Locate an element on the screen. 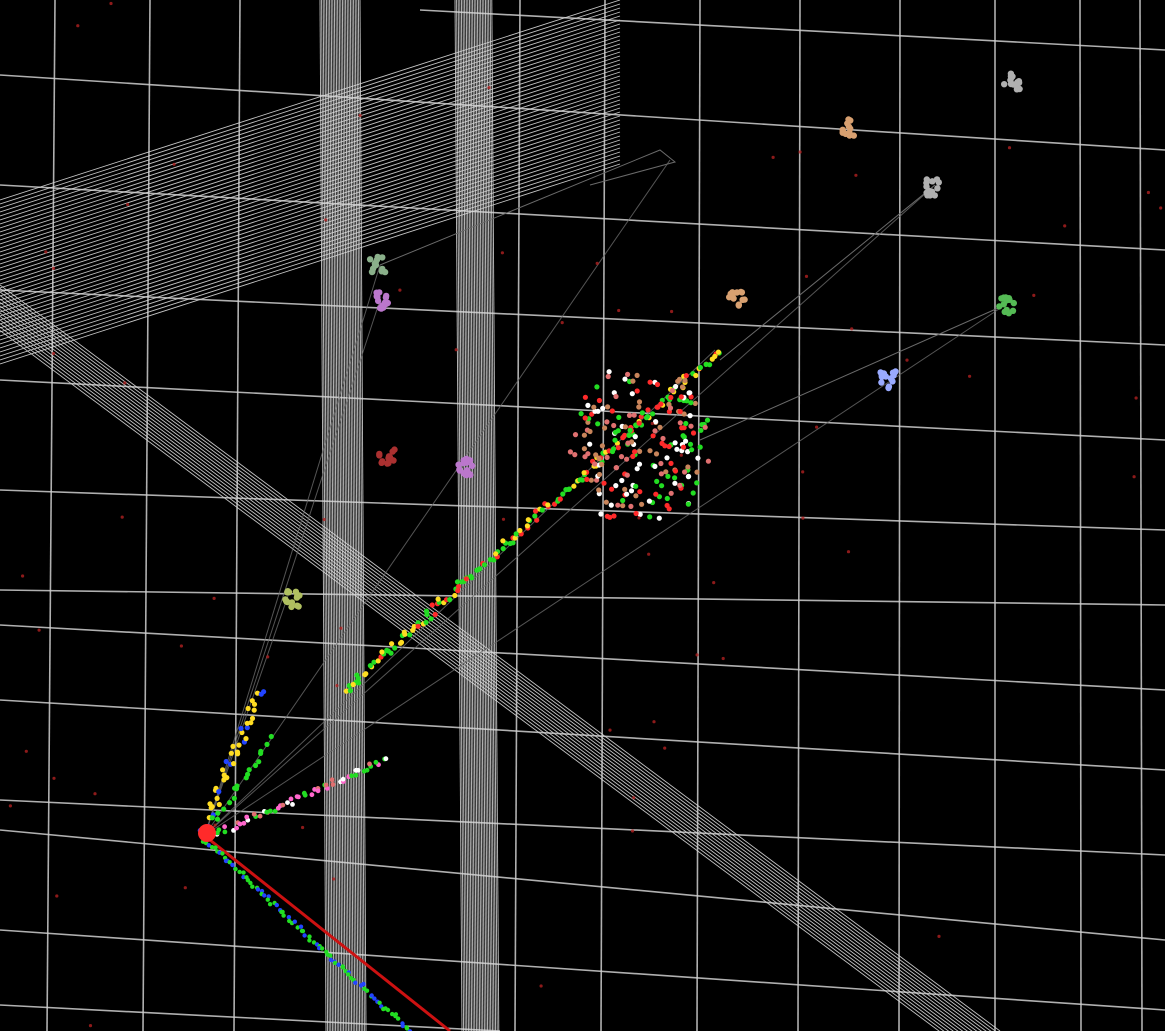  grid-line-vertical is located at coordinates (799, 515).